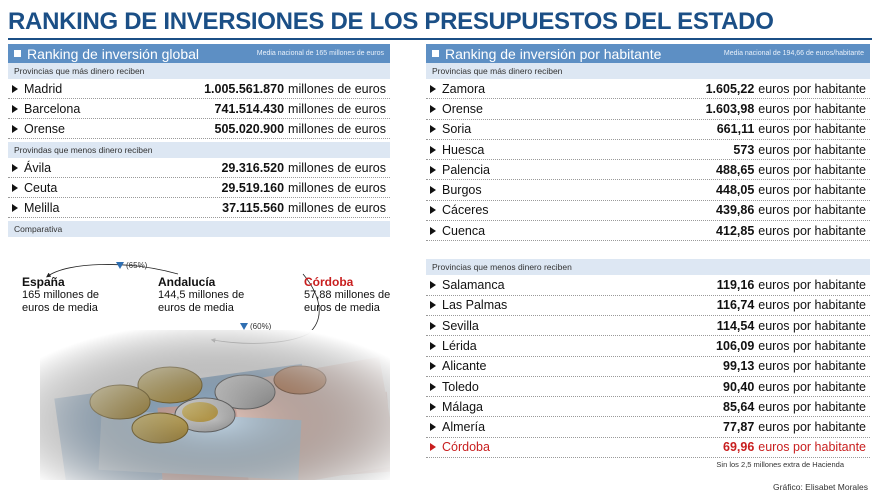  What do you see at coordinates (42, 207) in the screenshot?
I see `province-name: Melilla` at bounding box center [42, 207].